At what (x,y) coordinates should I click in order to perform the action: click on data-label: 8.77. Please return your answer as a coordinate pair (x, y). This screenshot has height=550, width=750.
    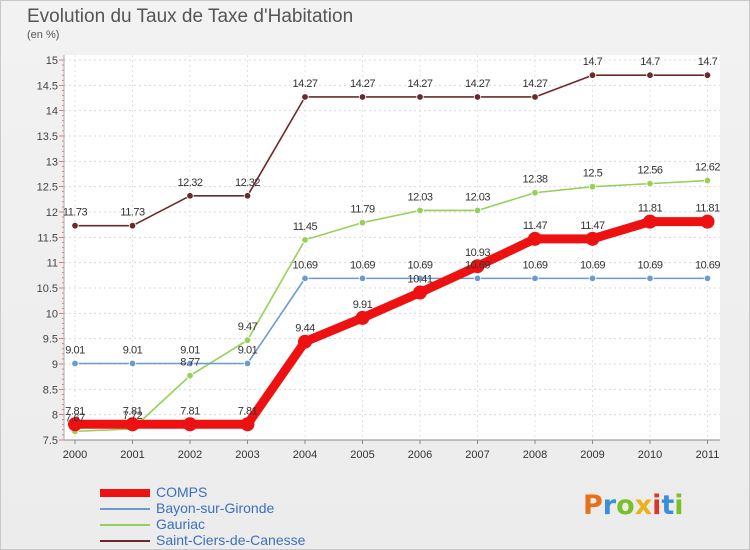
    Looking at the image, I should click on (190, 363).